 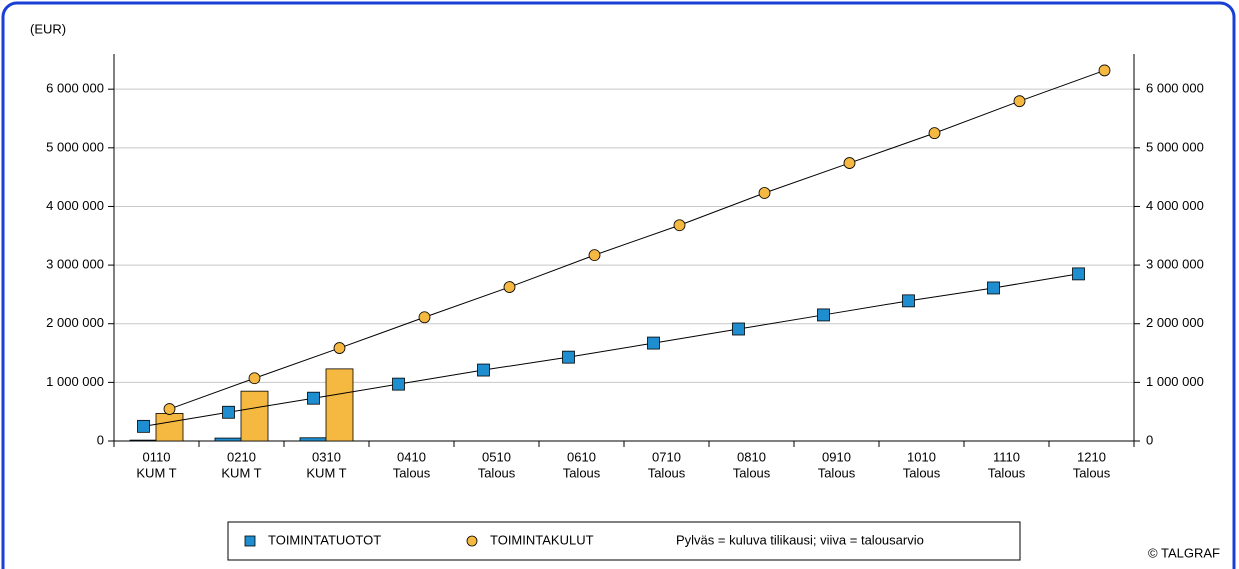 What do you see at coordinates (411, 456) in the screenshot?
I see `x-tick-label: 0410` at bounding box center [411, 456].